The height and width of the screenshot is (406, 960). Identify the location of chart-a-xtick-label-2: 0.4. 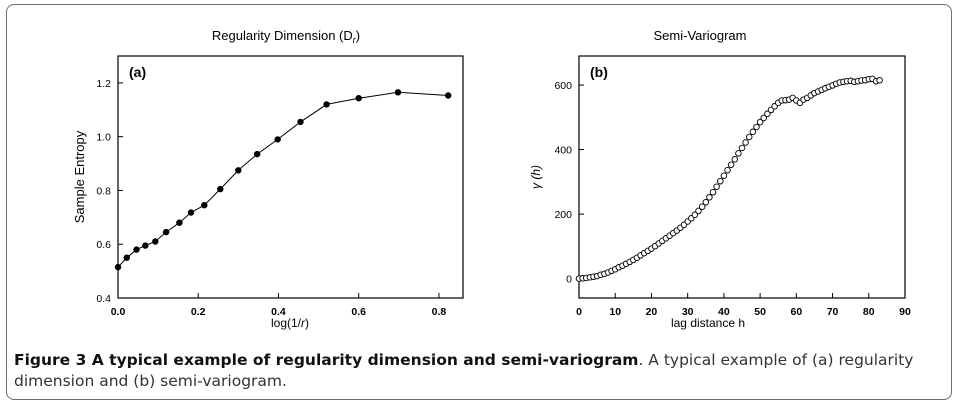
(278, 312).